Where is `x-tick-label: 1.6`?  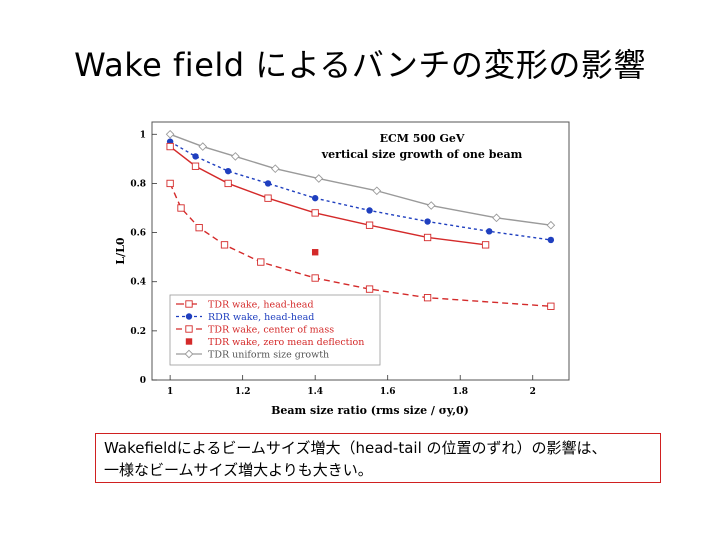
x-tick-label: 1.6 is located at coordinates (388, 392).